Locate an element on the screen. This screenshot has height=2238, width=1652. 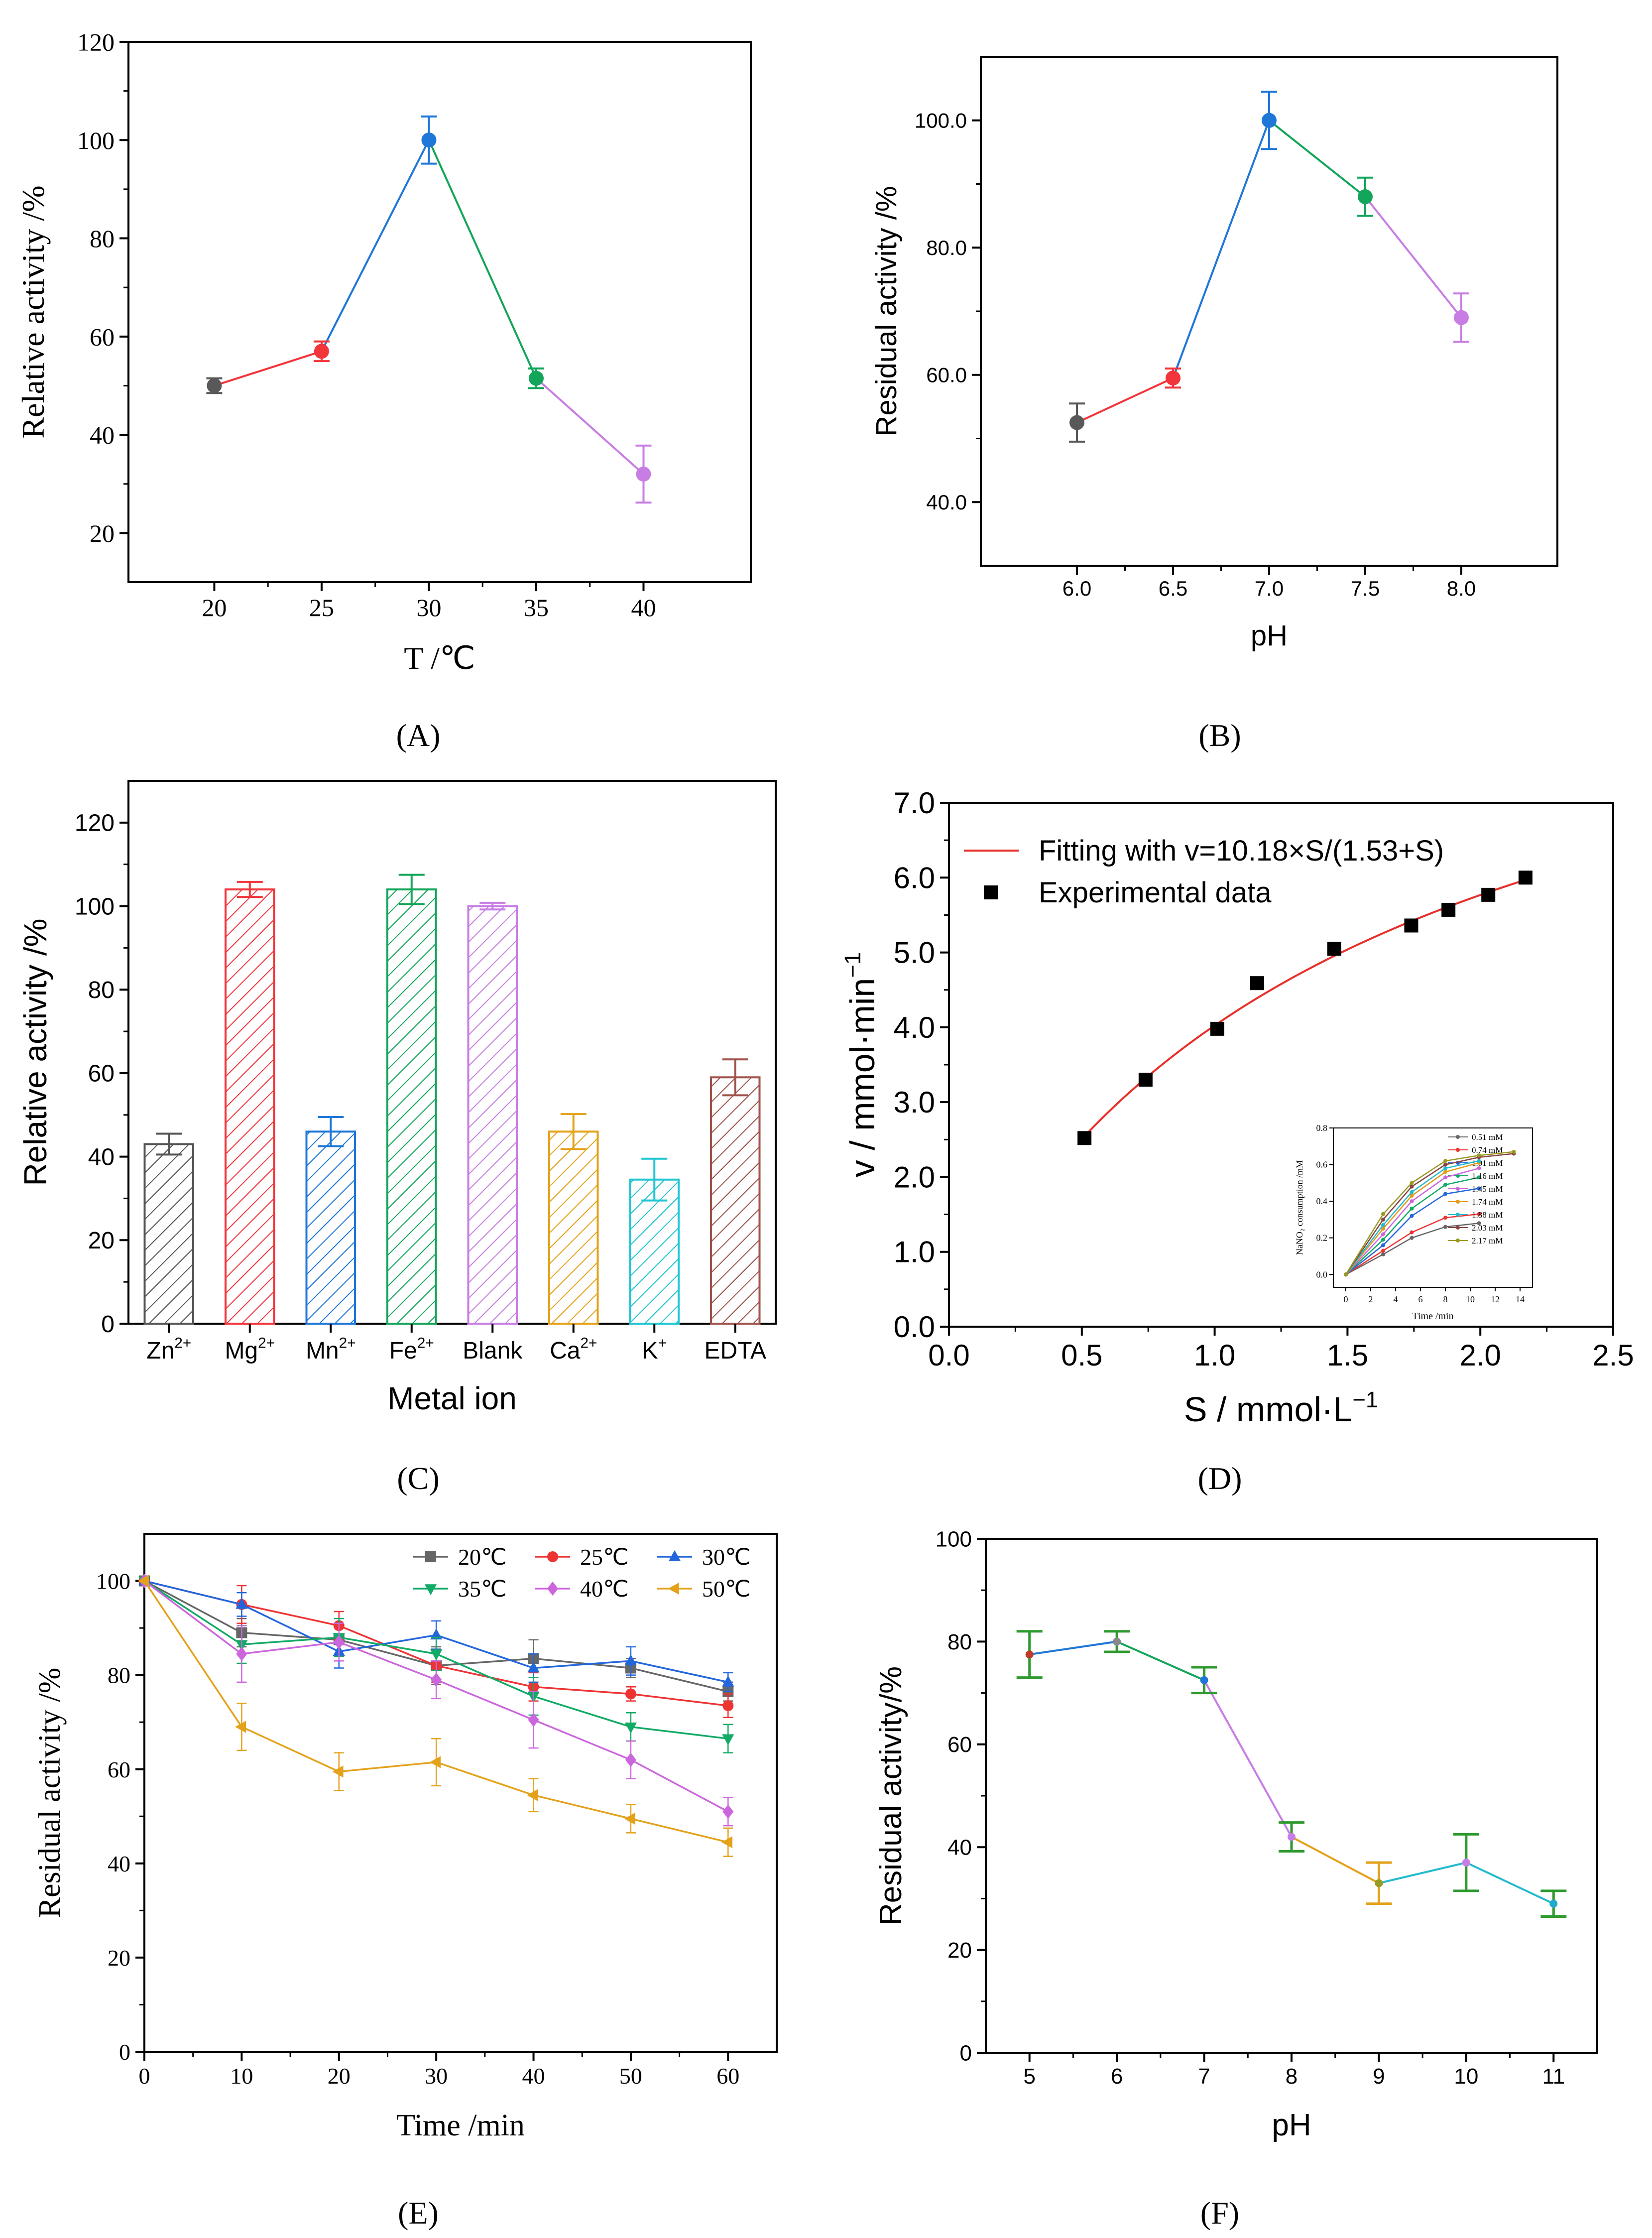
x-tick-label: EDTA is located at coordinates (735, 1351).